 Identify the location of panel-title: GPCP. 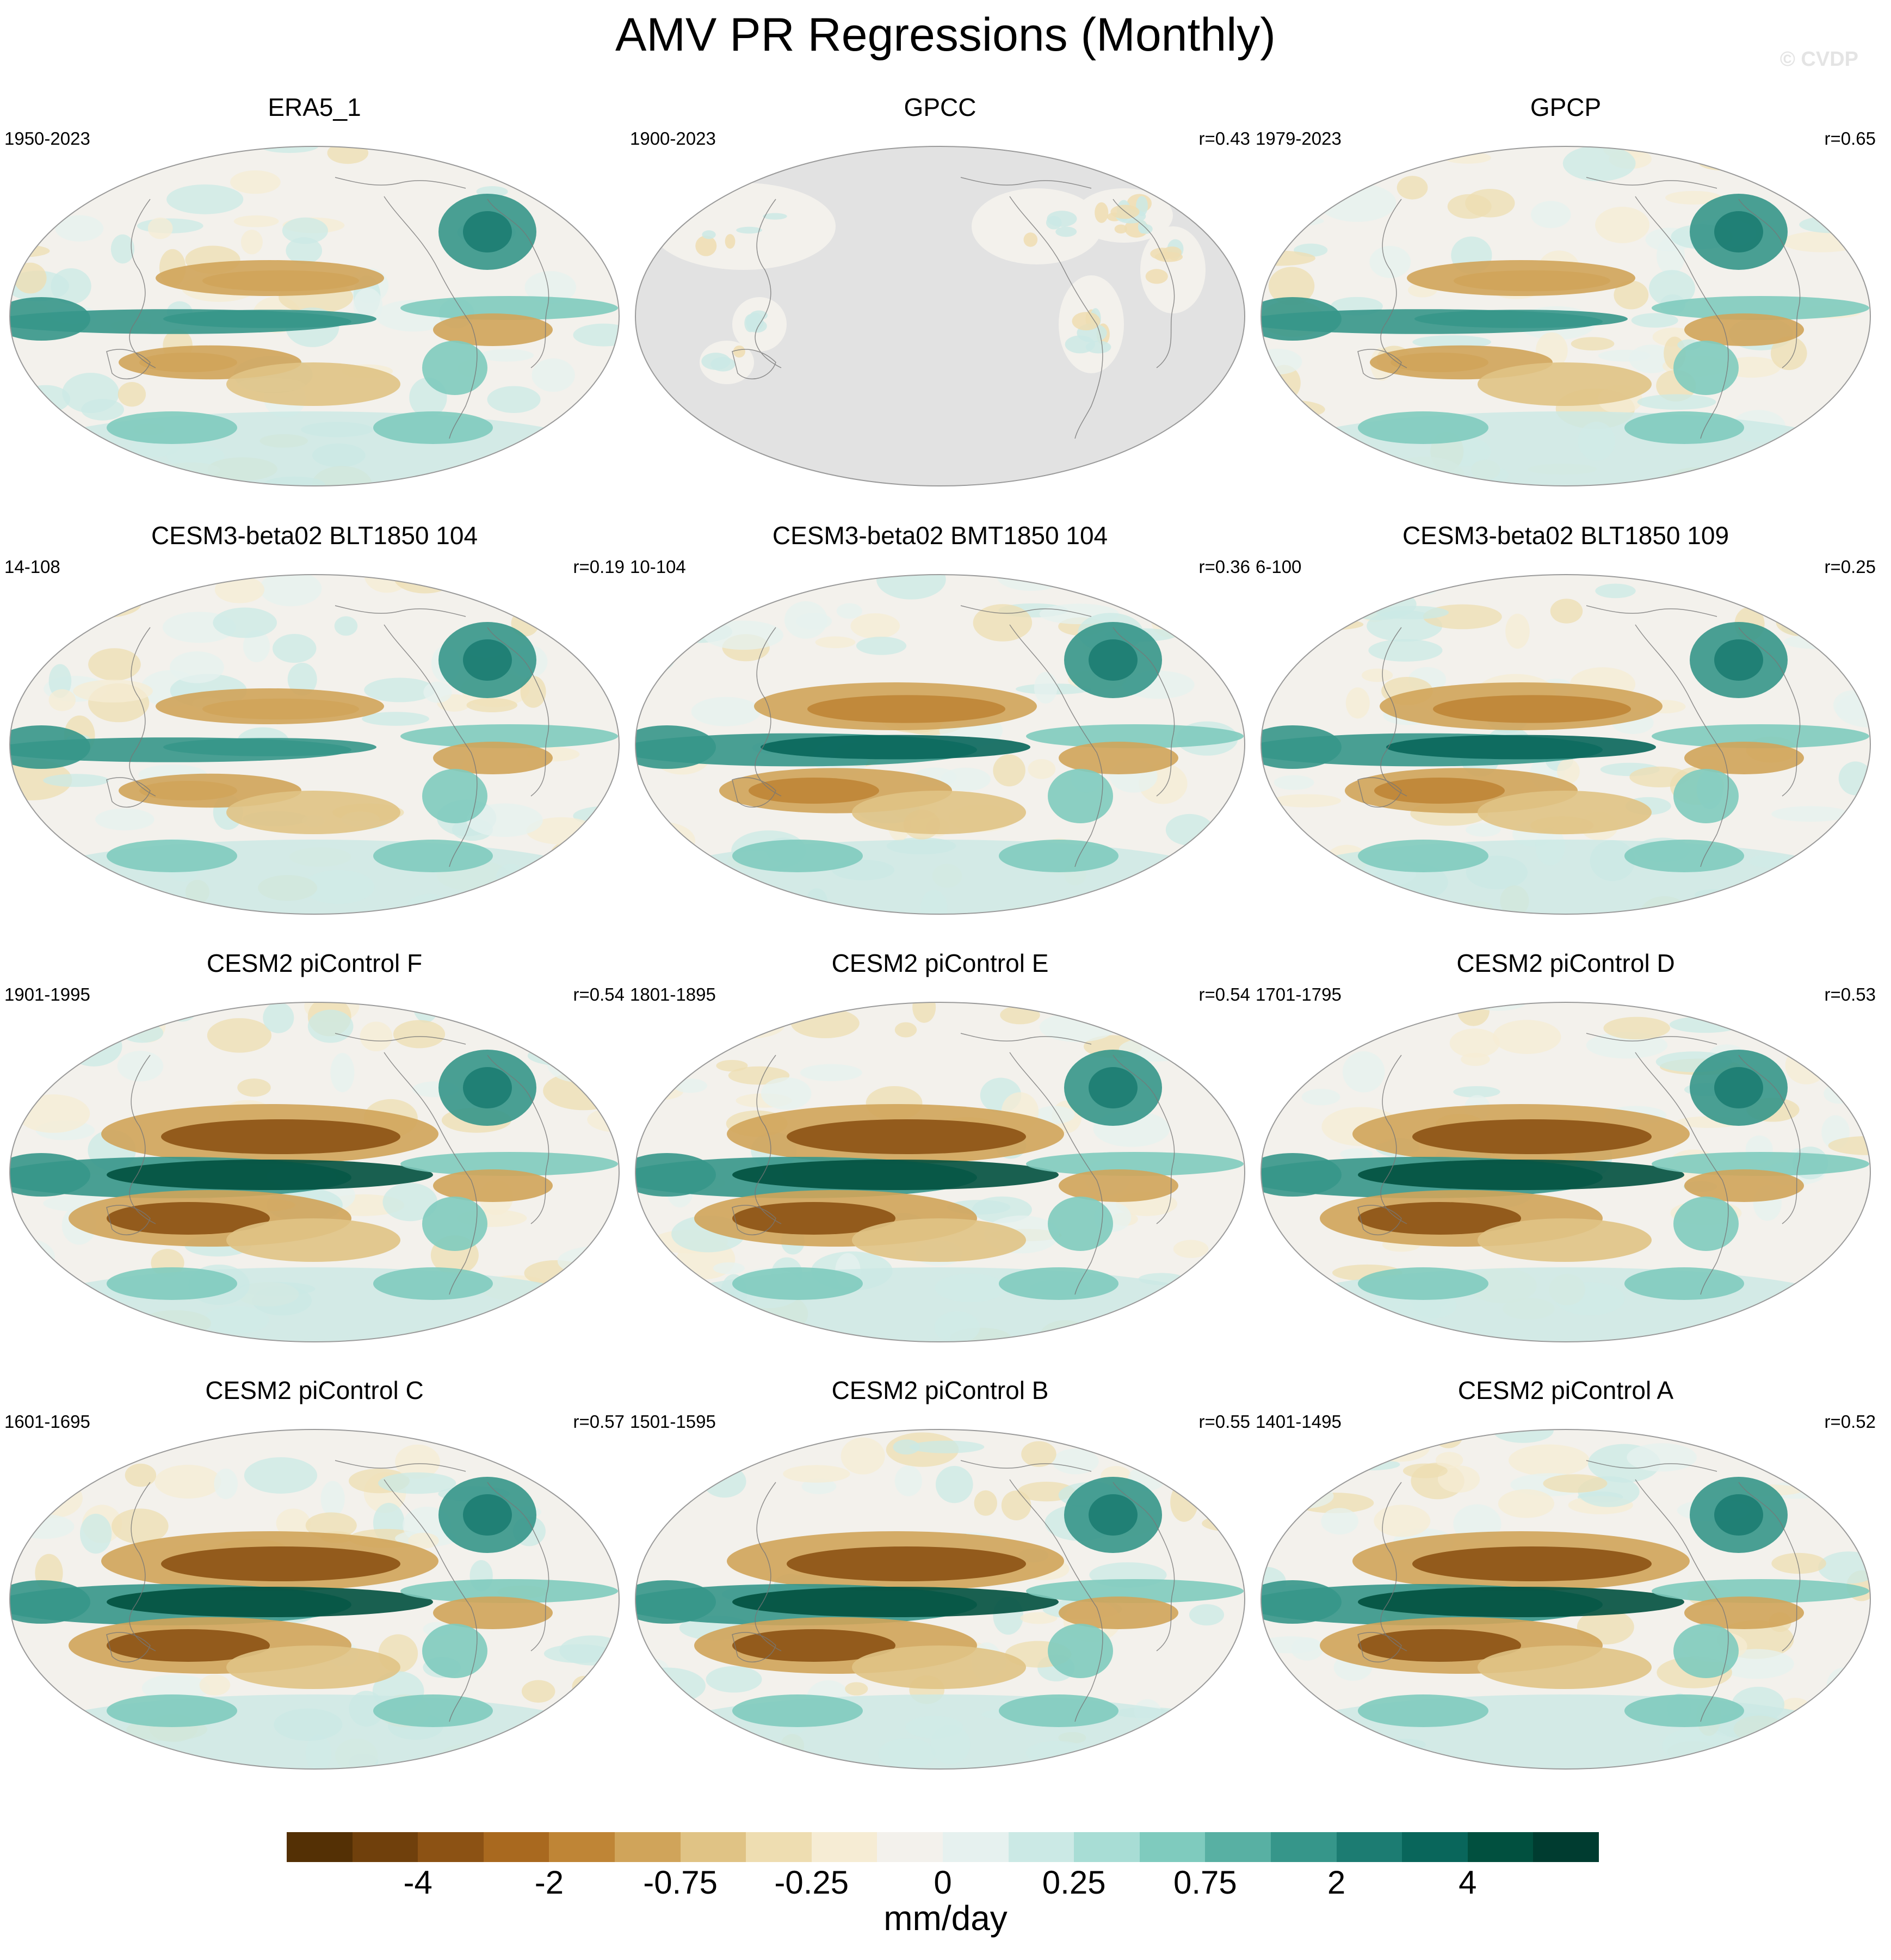
(1566, 107).